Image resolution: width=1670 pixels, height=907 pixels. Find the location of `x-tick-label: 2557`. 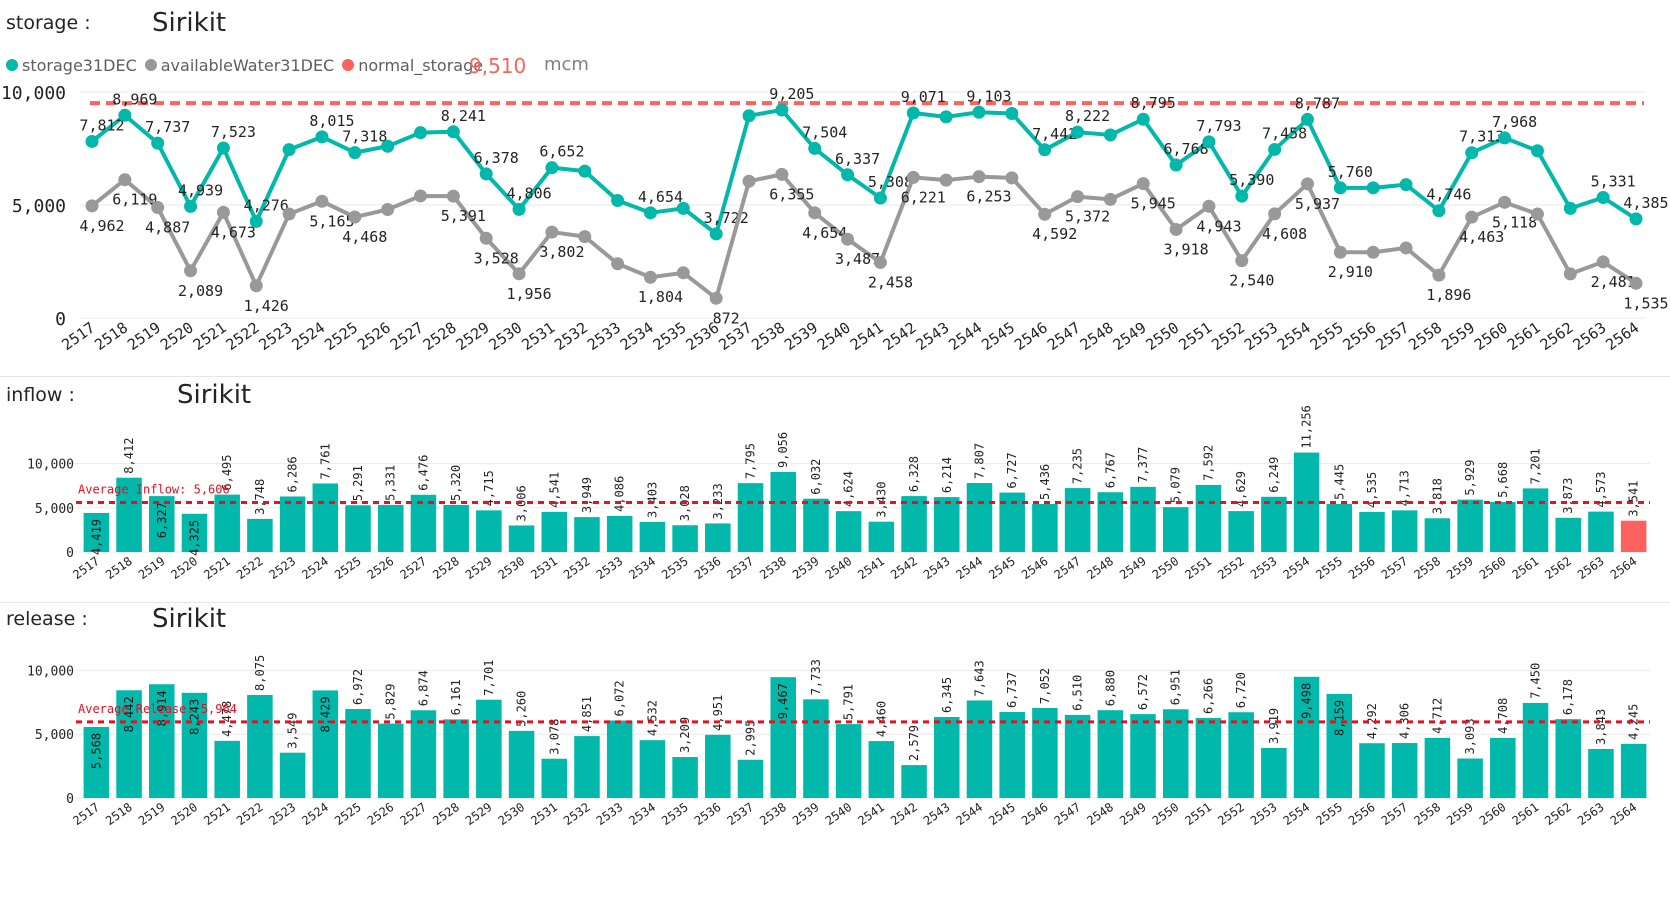

x-tick-label: 2557 is located at coordinates (1395, 814).